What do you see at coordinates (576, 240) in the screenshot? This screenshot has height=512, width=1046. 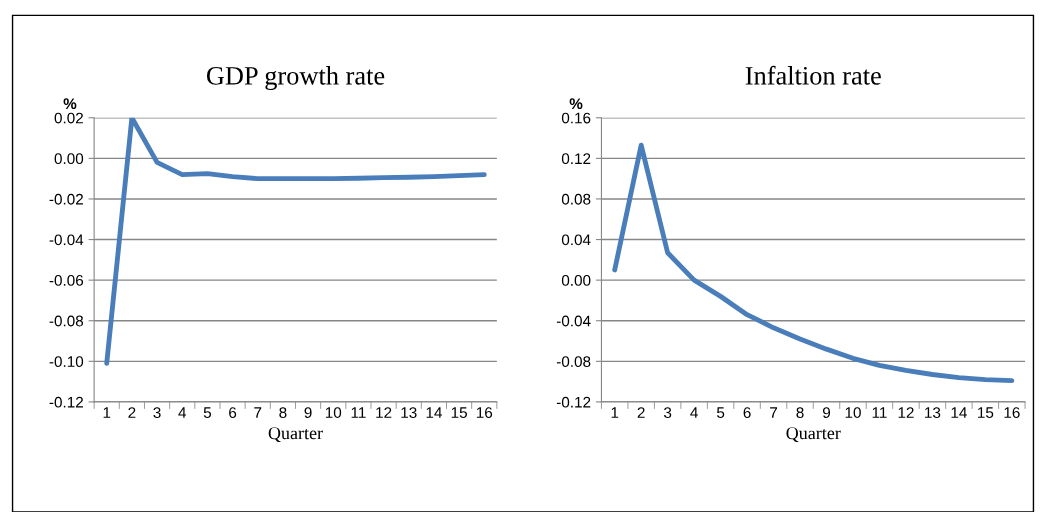 I see `y-tick-label: 0.04` at bounding box center [576, 240].